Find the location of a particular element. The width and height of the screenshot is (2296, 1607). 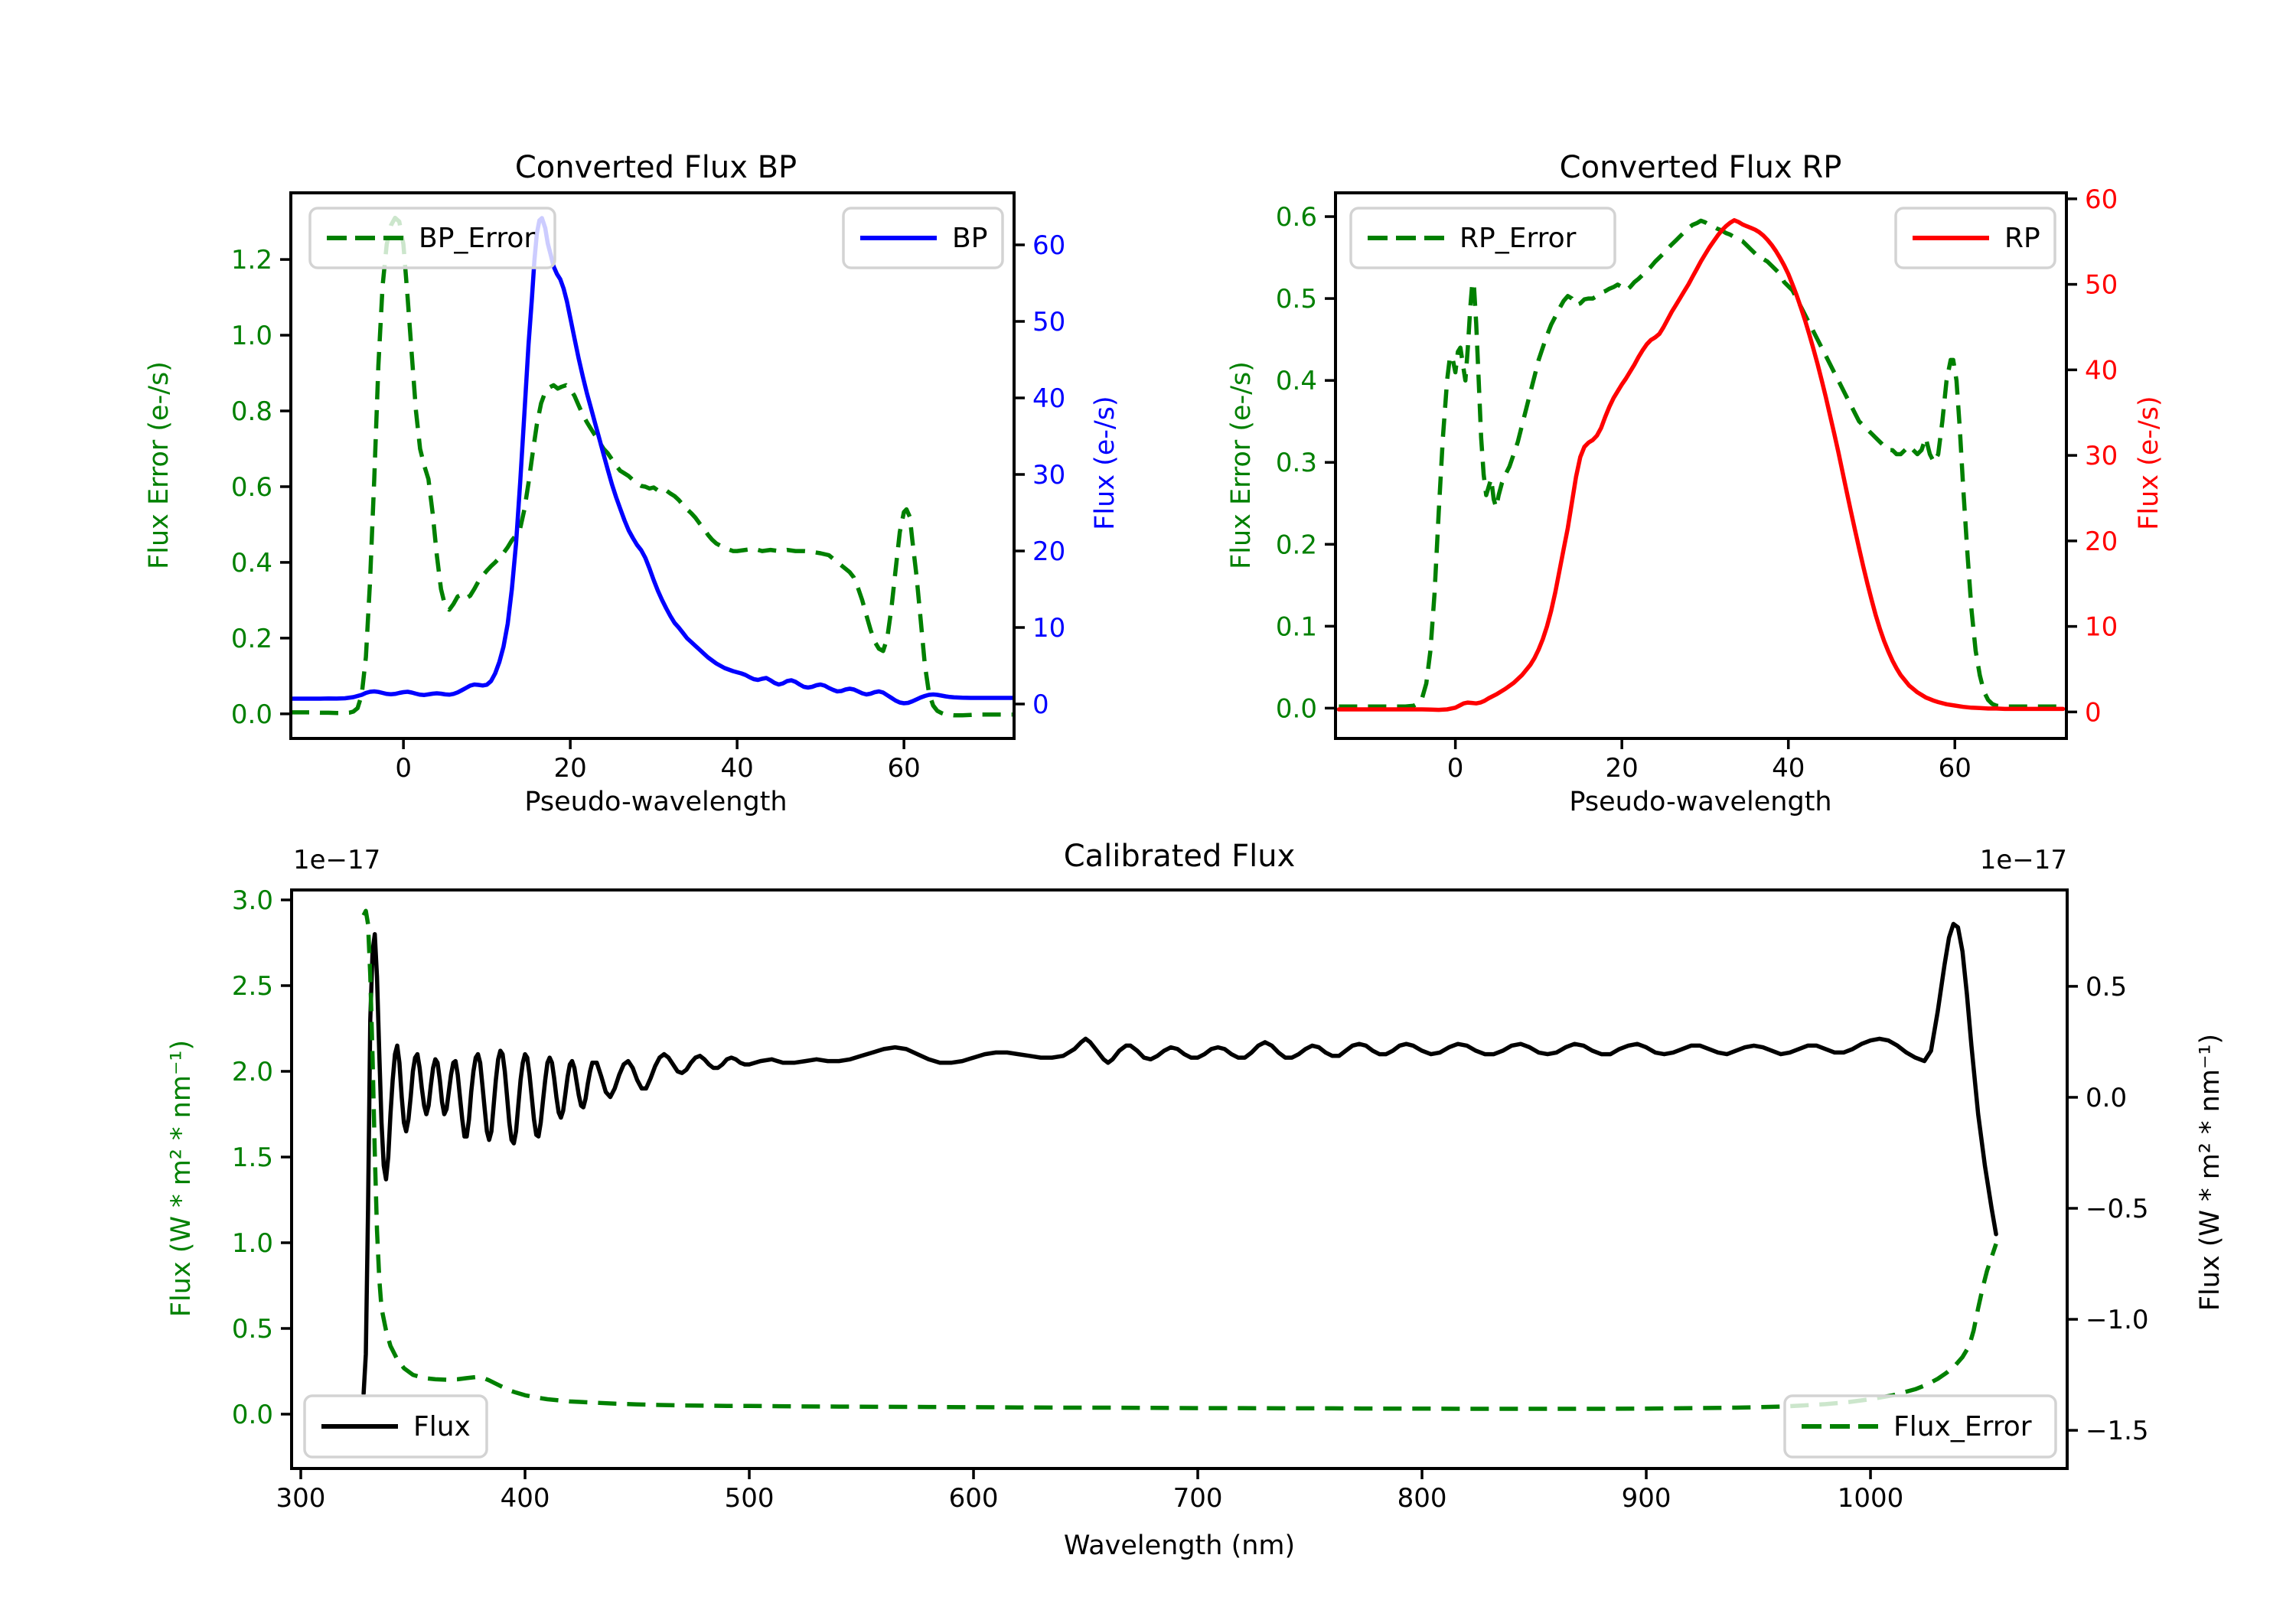

legend-flux: Flux is located at coordinates (395, 1426).